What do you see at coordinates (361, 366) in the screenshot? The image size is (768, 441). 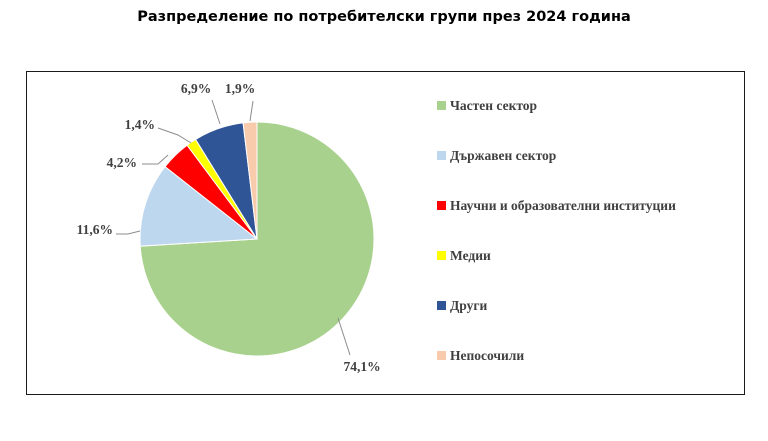 I see `data-label: 74,1%` at bounding box center [361, 366].